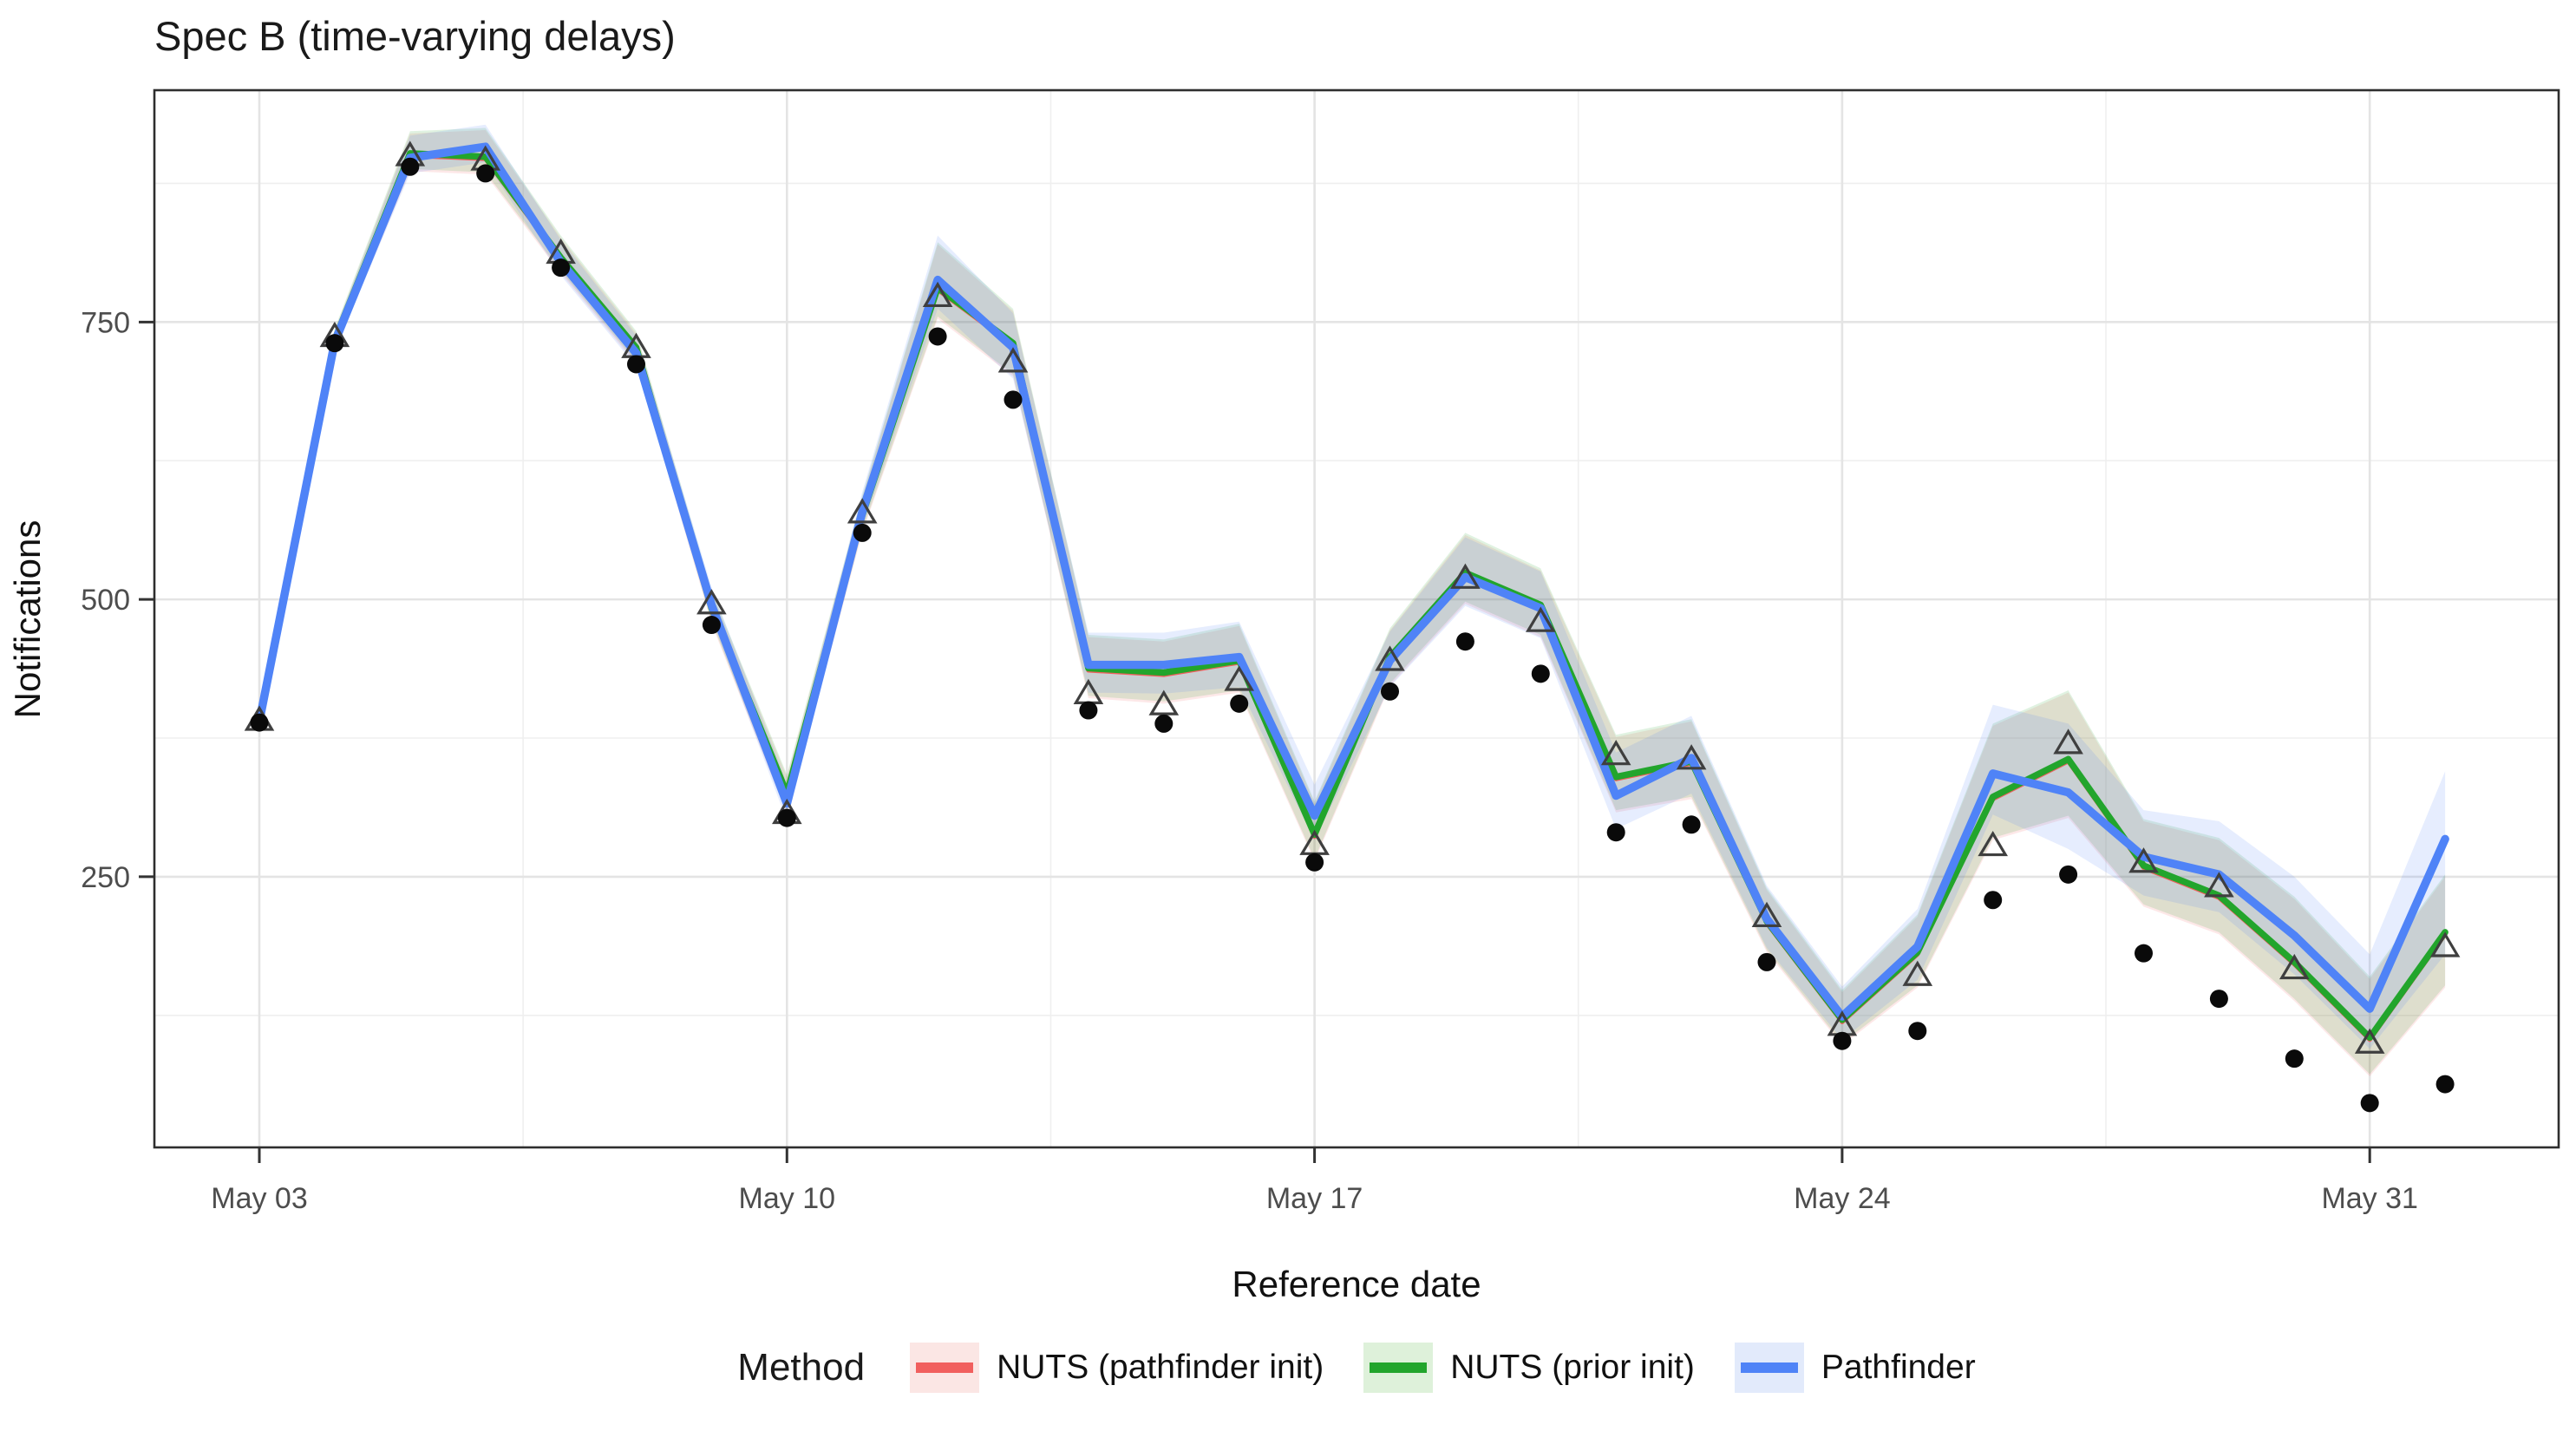 Image resolution: width=2576 pixels, height=1431 pixels. Describe the element at coordinates (1160, 1367) in the screenshot. I see `legend-label: NUTS (pathfinder init)` at that location.